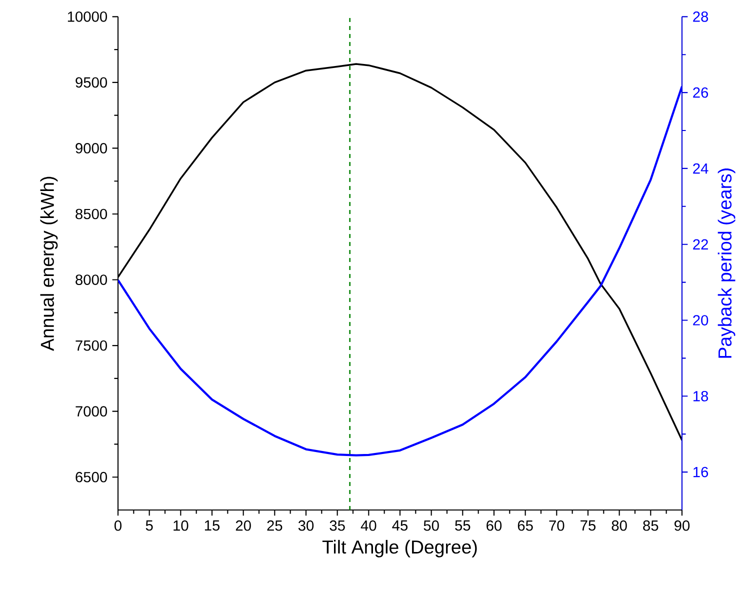 The height and width of the screenshot is (592, 753). Describe the element at coordinates (727, 263) in the screenshot. I see `y2-axis-title: Payback period (years)` at that location.